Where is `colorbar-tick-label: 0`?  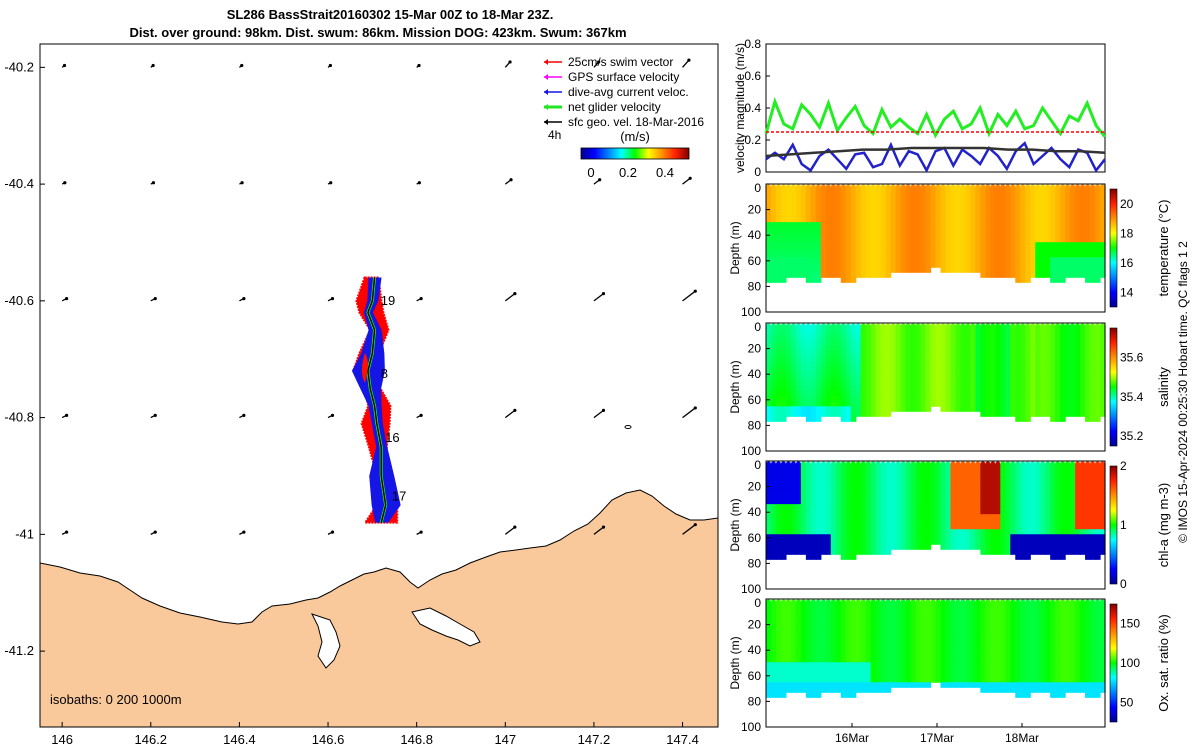 colorbar-tick-label: 0 is located at coordinates (590, 172).